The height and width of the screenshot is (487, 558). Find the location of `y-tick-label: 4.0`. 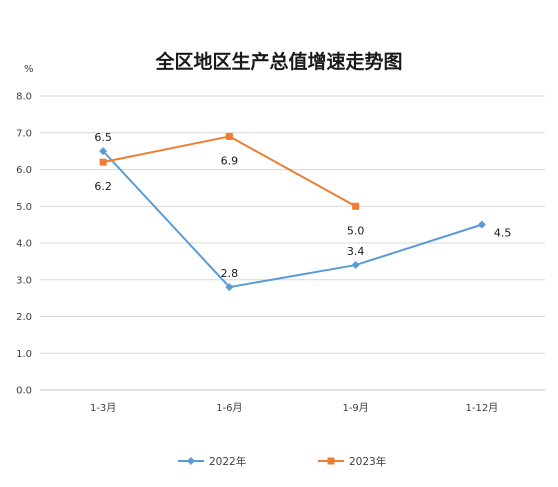

y-tick-label: 4.0 is located at coordinates (24, 244).